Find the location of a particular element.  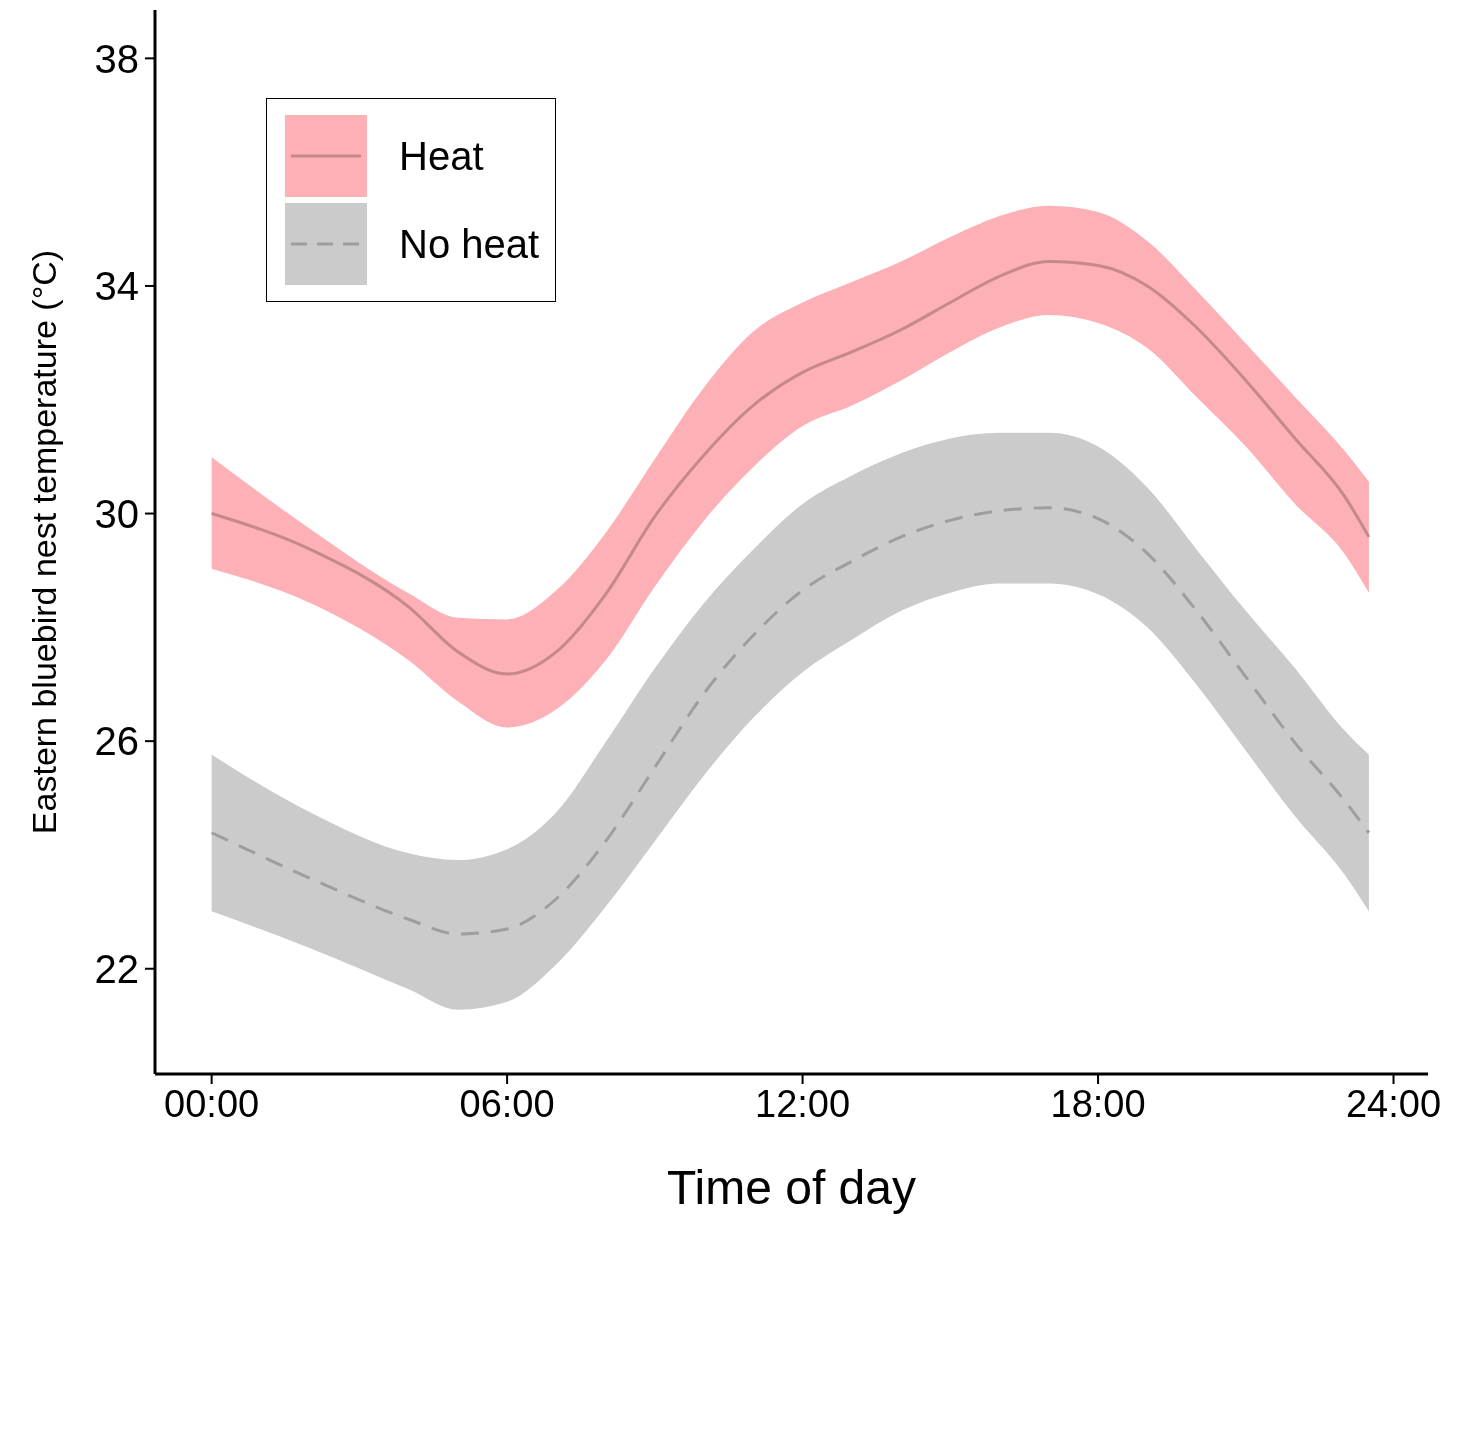

x-axis-title: Time of day is located at coordinates (791, 1187).